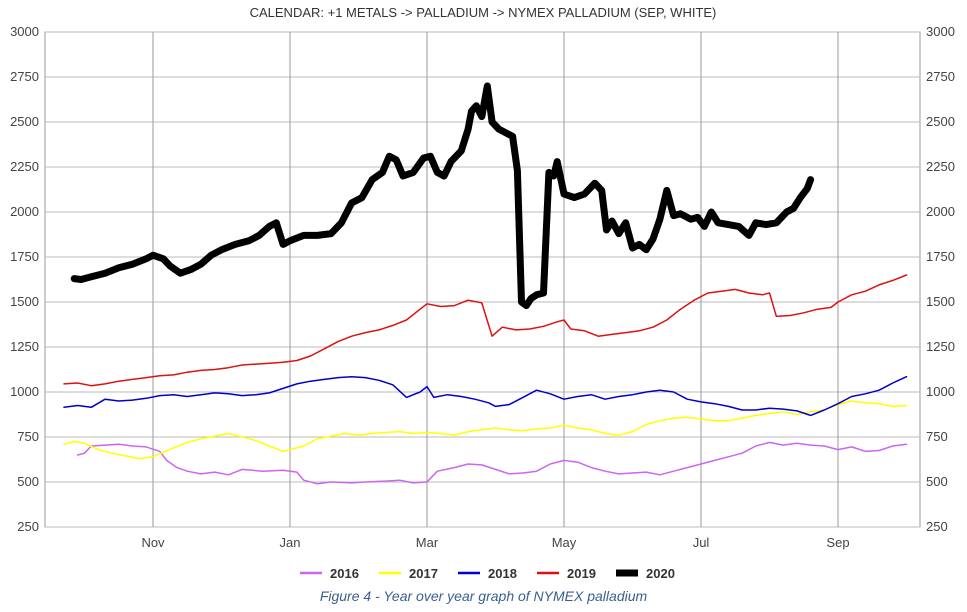 The image size is (967, 612). I want to click on y-tick-label-right: 1000, so click(940, 391).